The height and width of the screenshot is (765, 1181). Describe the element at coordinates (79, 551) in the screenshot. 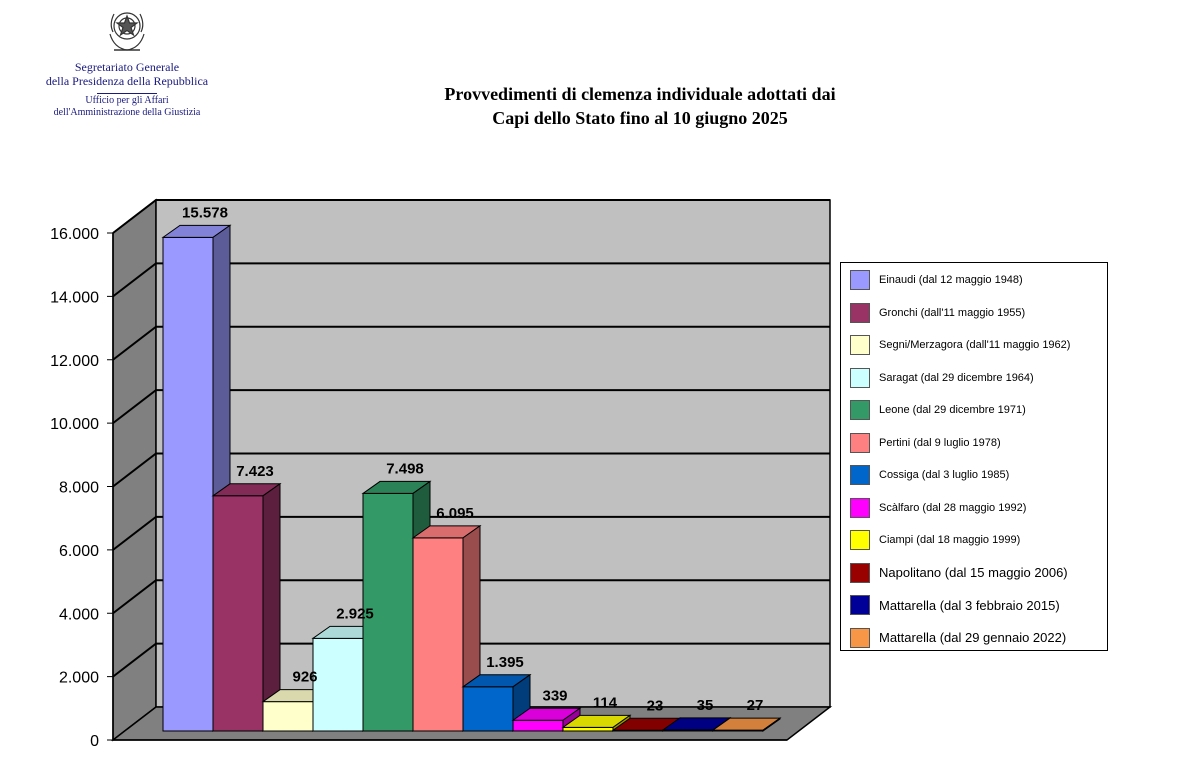

I see `y-tick-label: 6.000` at that location.